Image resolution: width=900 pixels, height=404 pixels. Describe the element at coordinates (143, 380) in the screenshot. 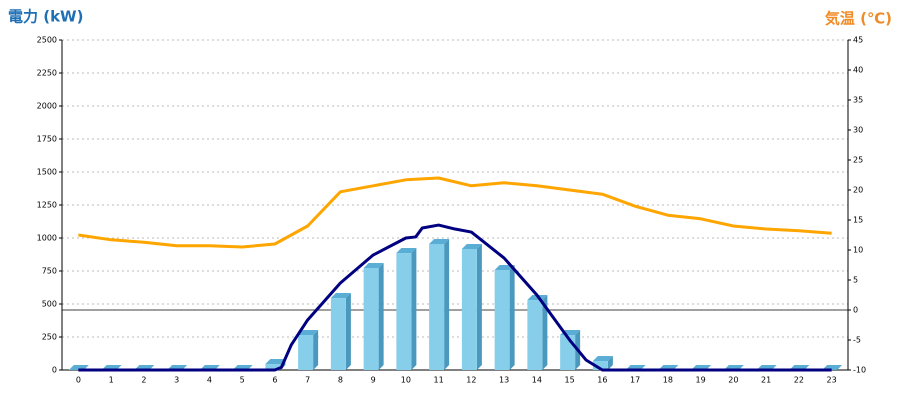

I see `x-tick-label: 2` at that location.